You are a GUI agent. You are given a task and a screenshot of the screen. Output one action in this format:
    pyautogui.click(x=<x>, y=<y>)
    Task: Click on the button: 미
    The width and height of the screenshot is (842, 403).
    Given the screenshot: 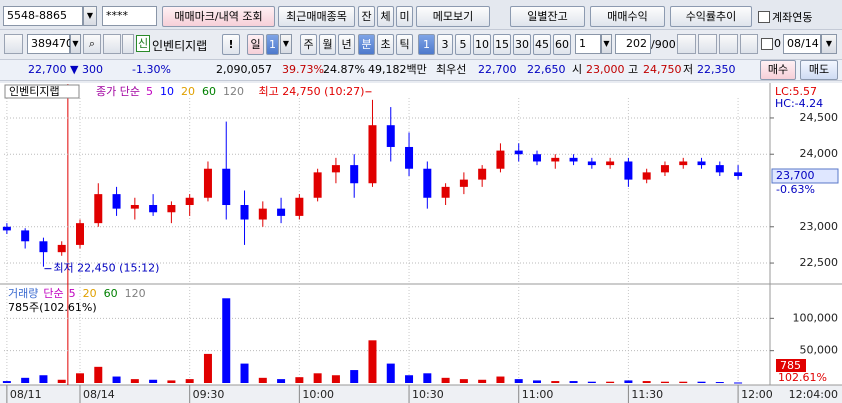 What is the action you would take?
    pyautogui.click(x=404, y=16)
    